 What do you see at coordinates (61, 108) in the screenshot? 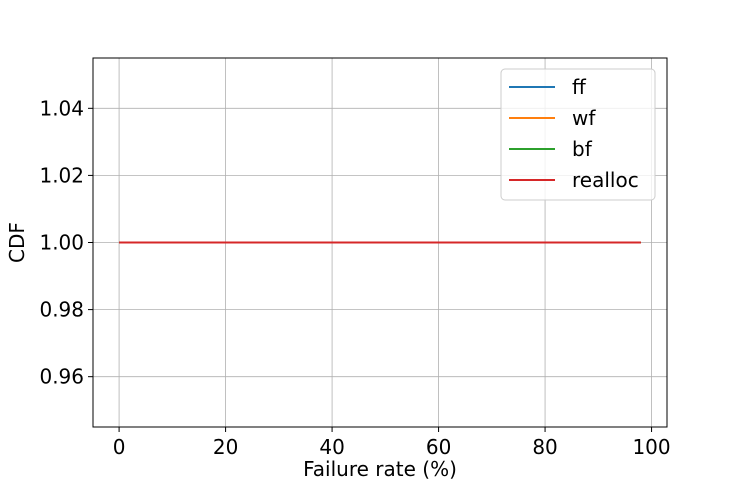
I see `y-tick-label: 1.04` at bounding box center [61, 108].